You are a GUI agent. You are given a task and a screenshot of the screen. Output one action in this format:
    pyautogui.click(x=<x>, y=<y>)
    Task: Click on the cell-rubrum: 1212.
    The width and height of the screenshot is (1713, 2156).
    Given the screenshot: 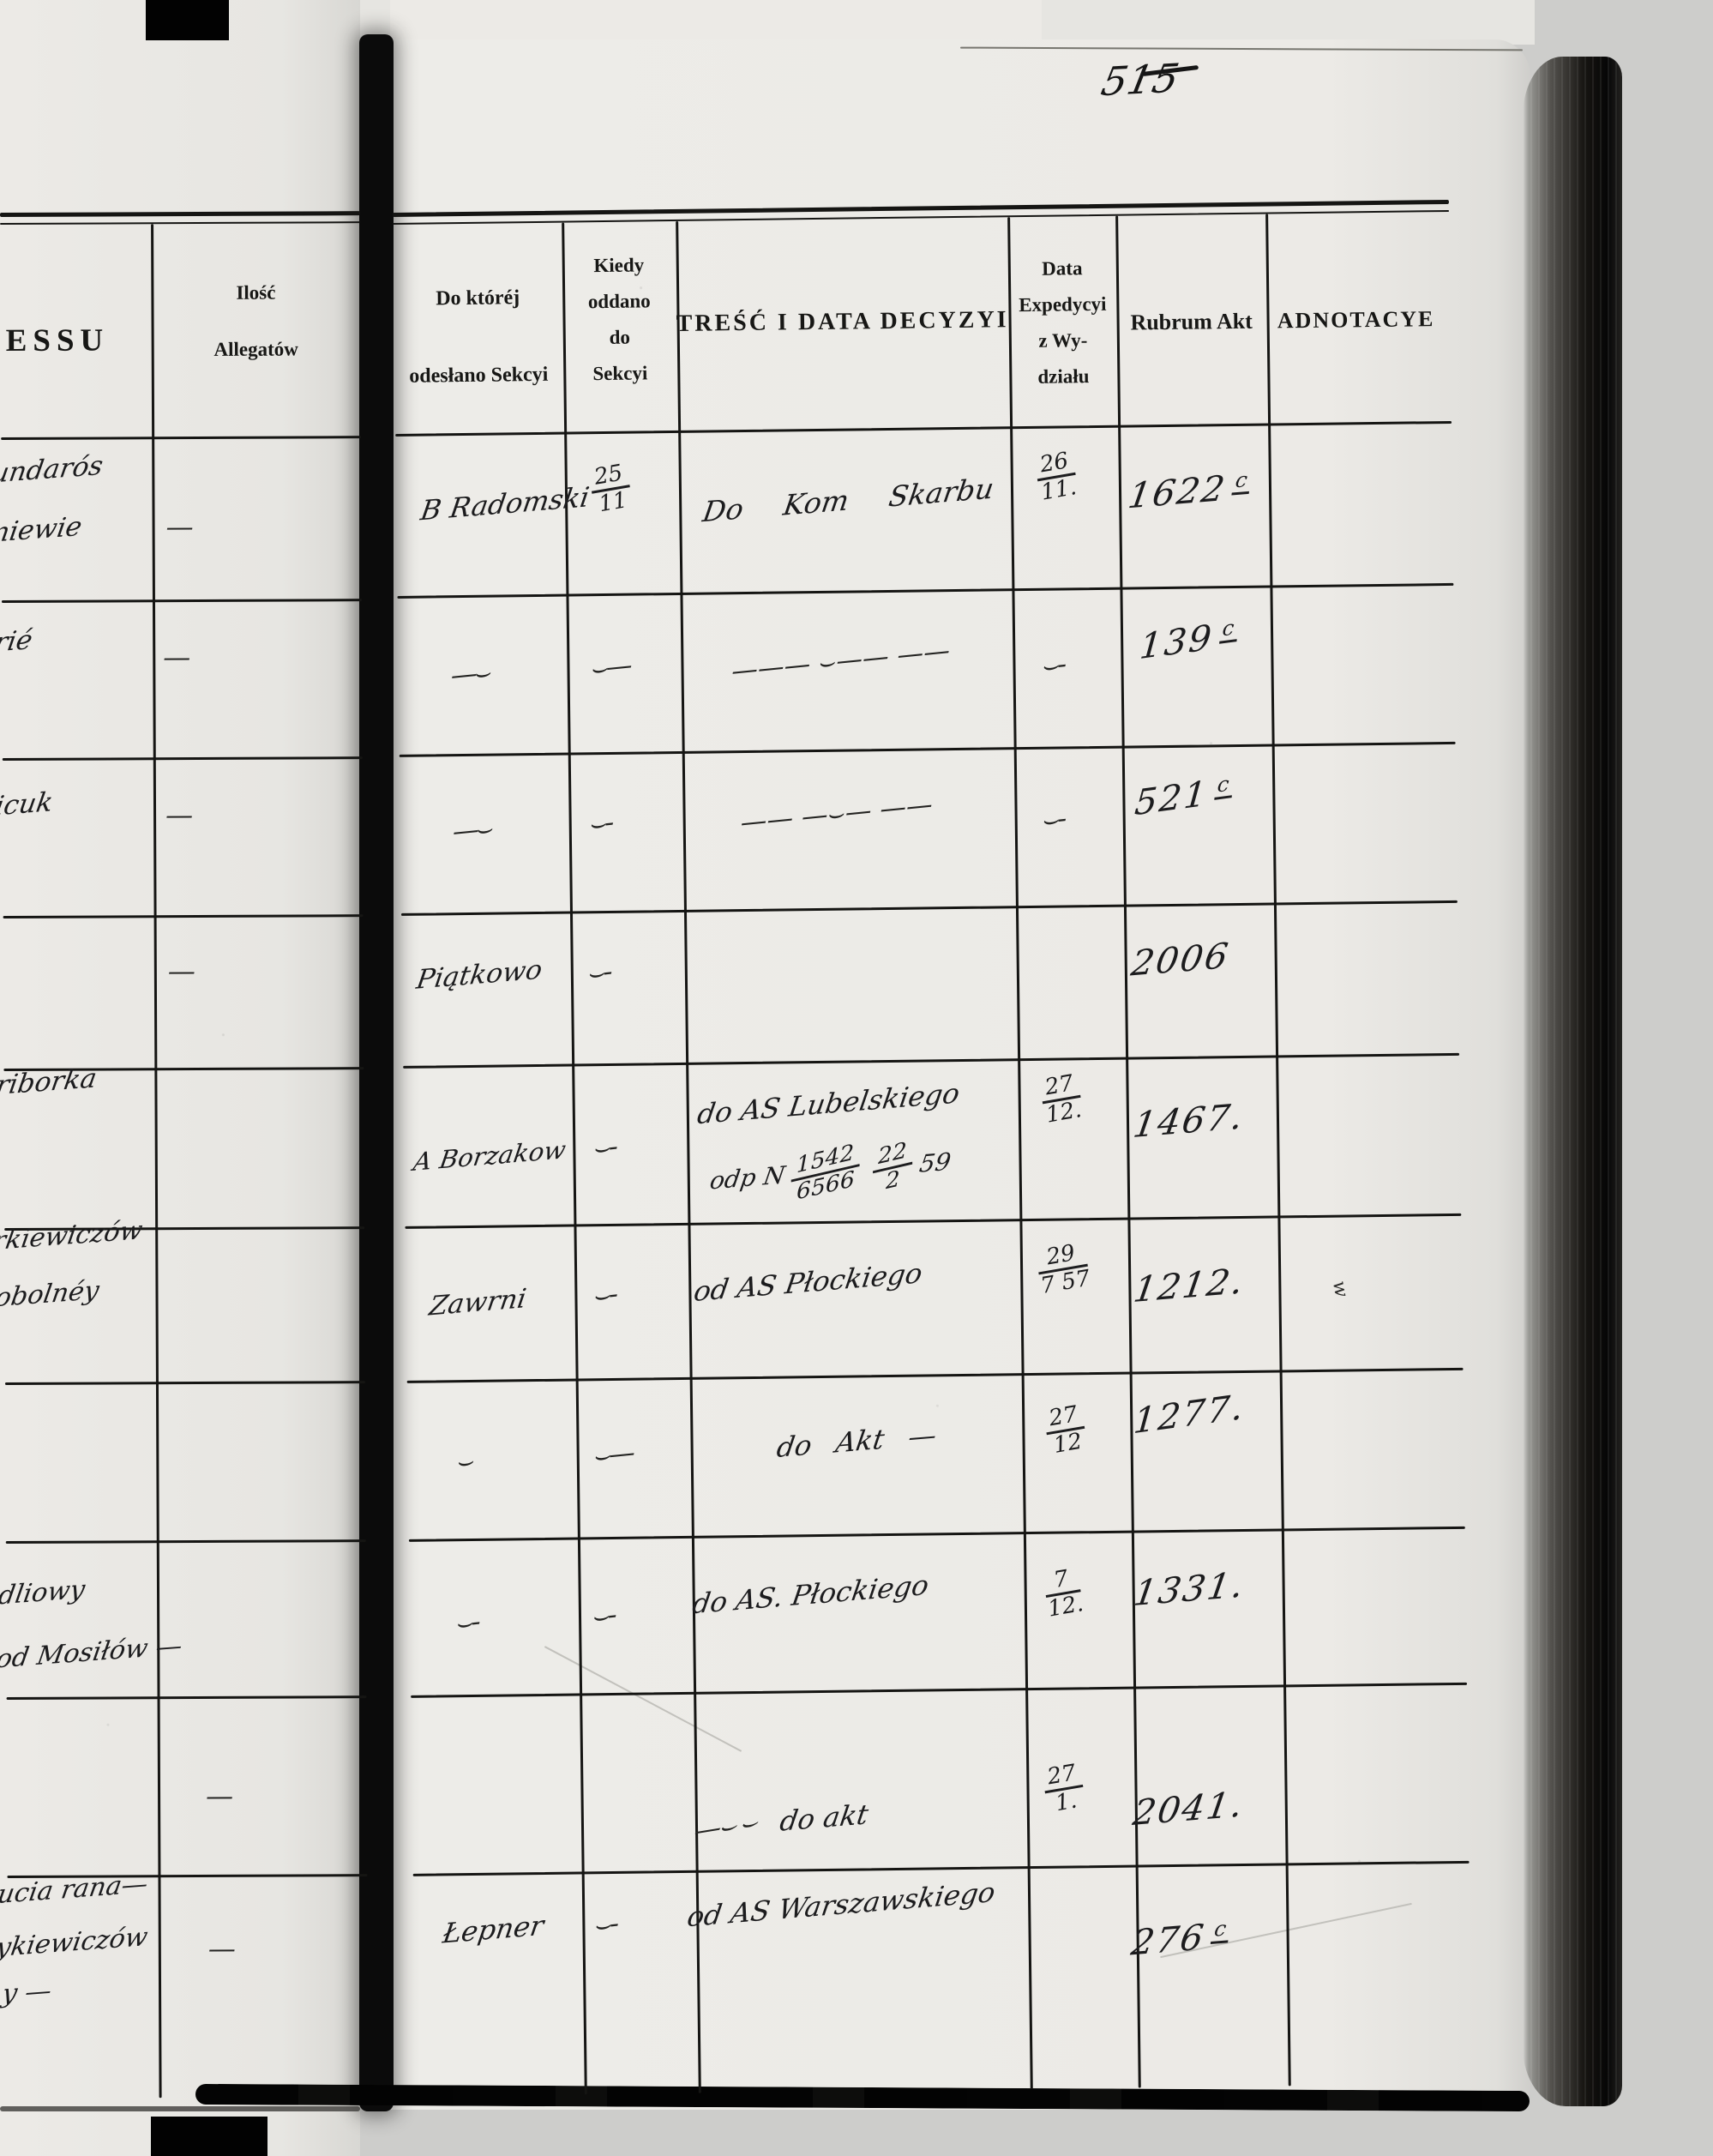 What is the action you would take?
    pyautogui.click(x=1189, y=1285)
    